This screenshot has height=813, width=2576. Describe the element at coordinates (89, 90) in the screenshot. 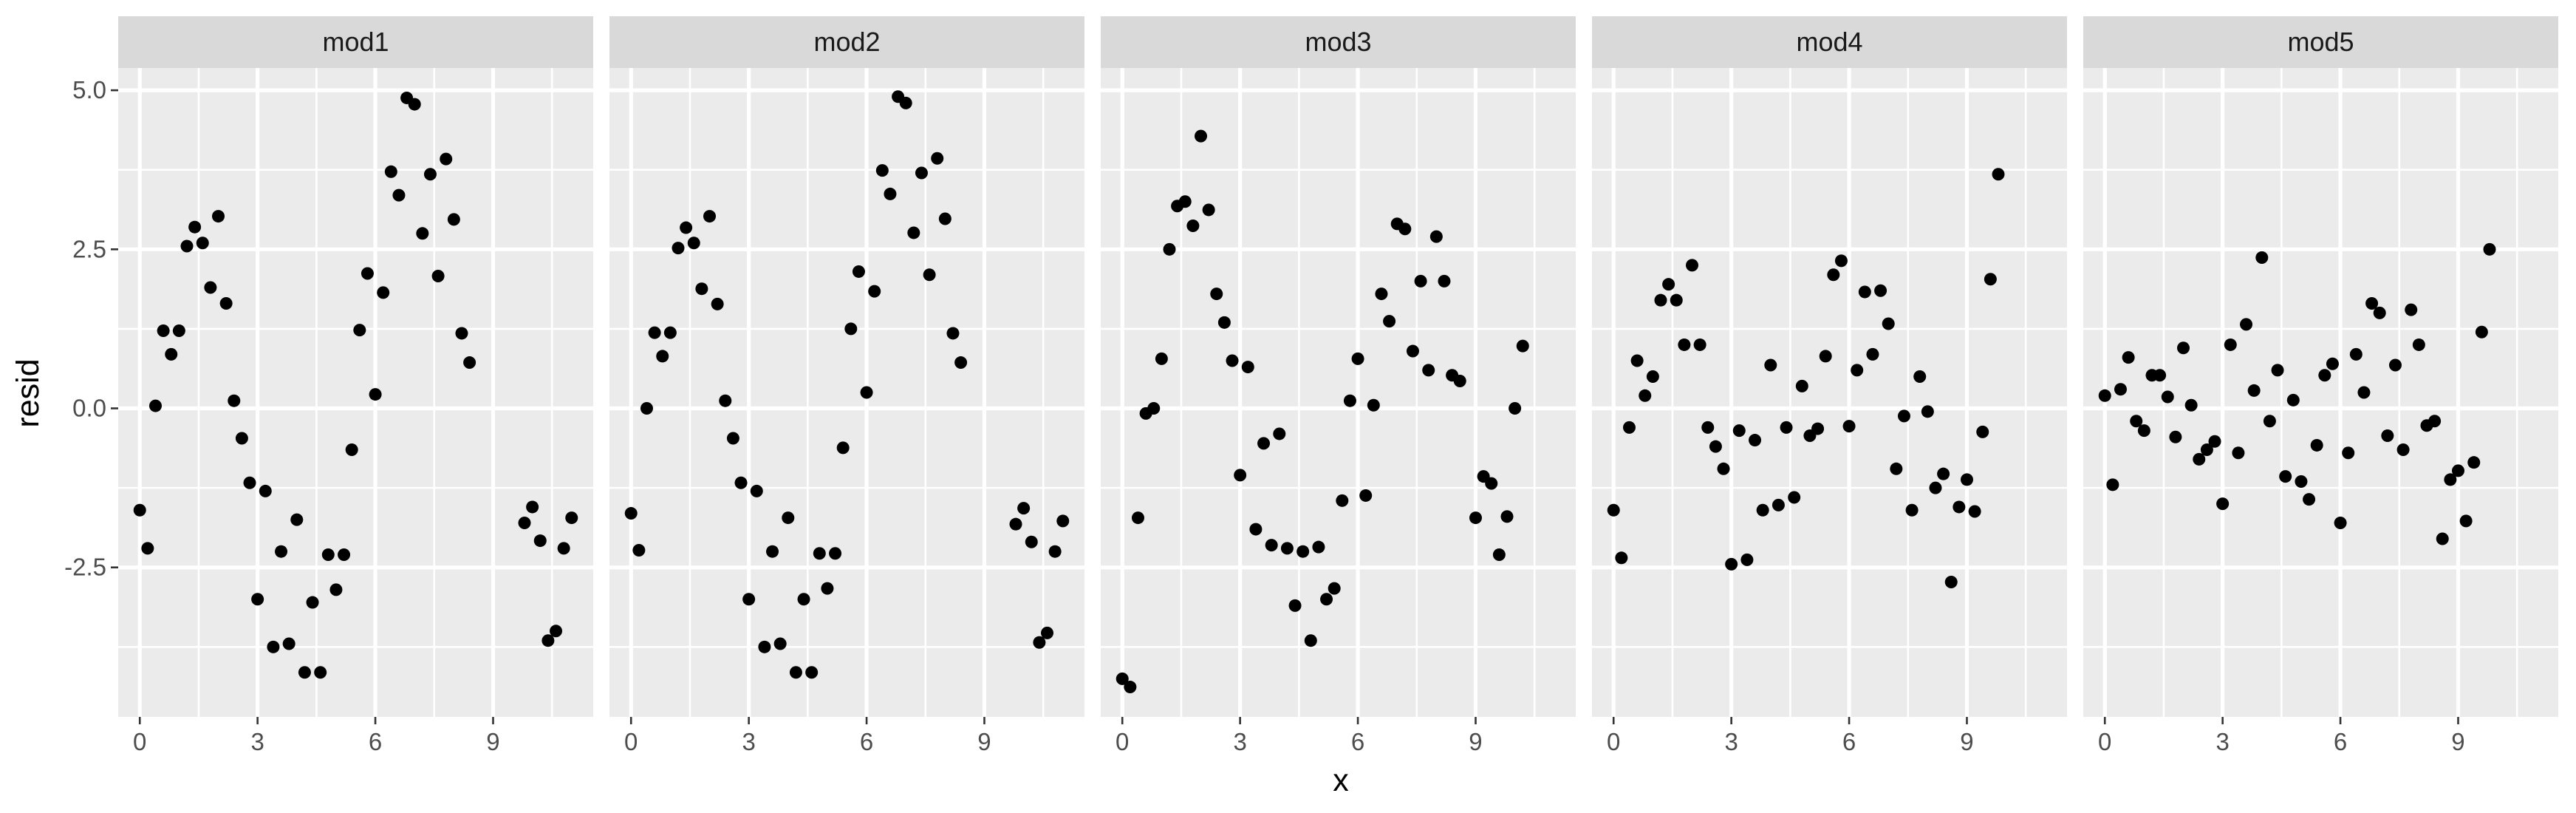

I see `y-tick-label: 5.0` at that location.